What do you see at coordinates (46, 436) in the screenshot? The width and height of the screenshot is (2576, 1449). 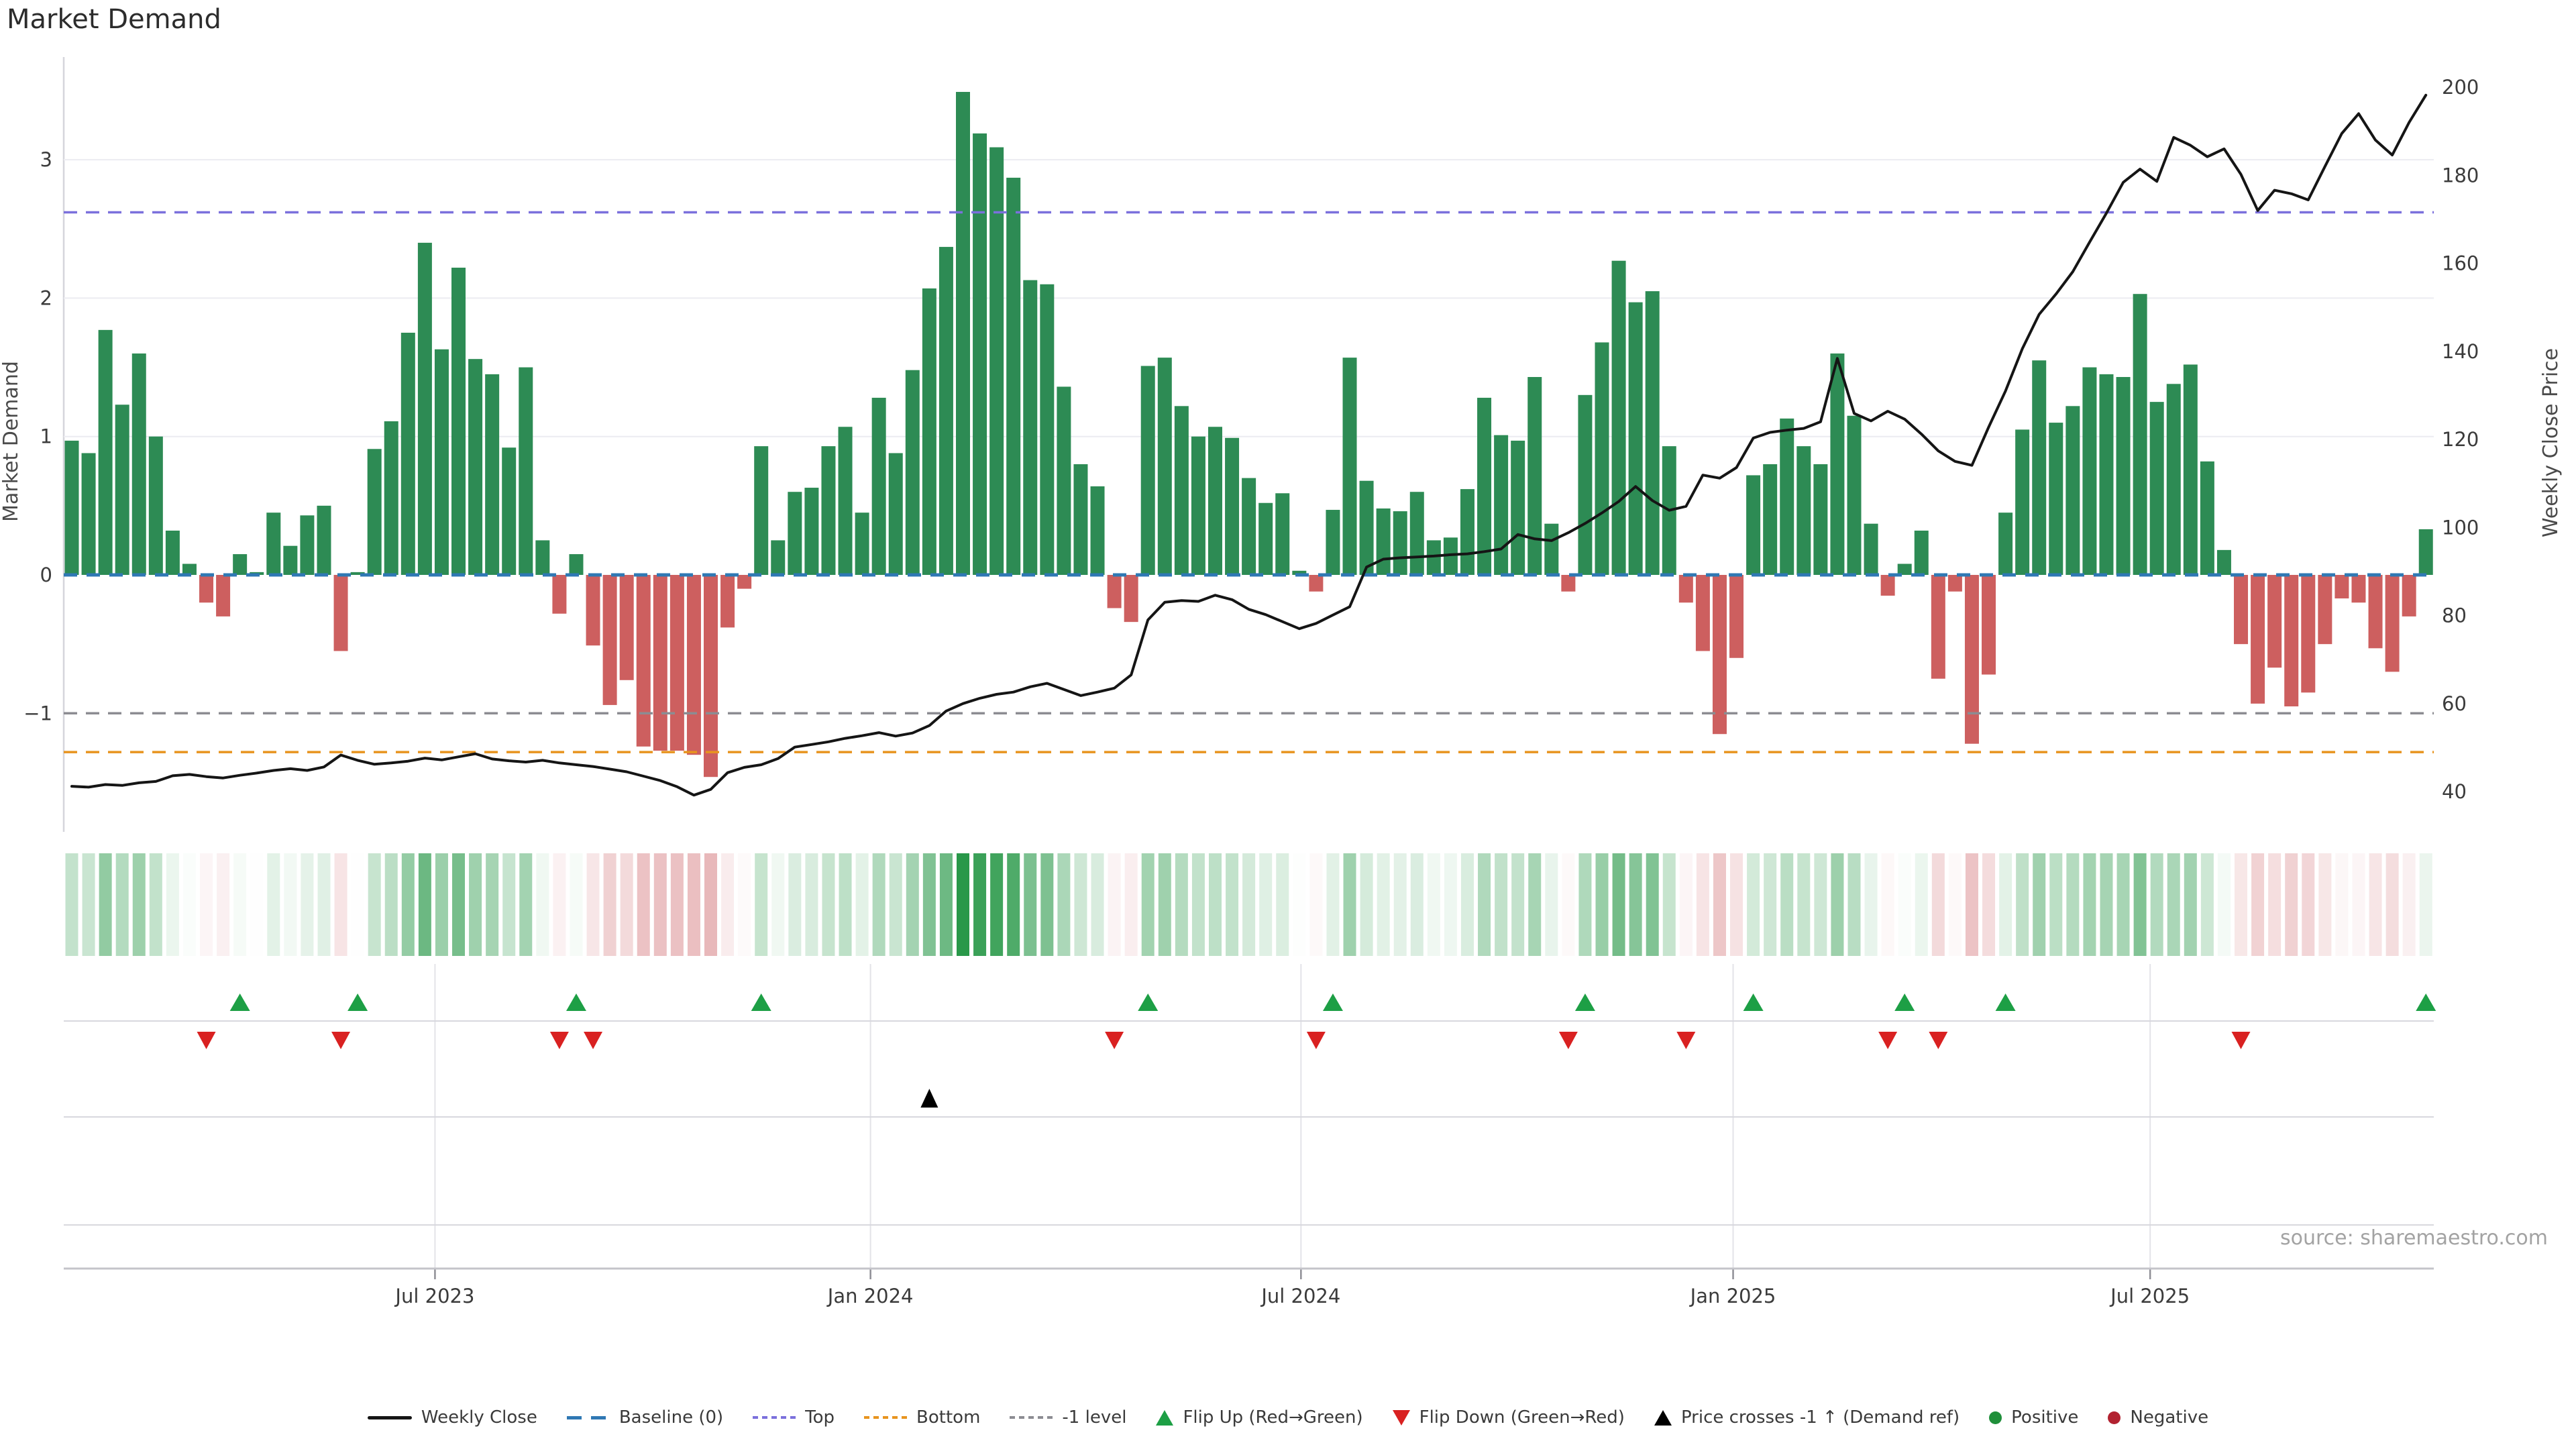 I see `left-axis-tick-label: 1` at bounding box center [46, 436].